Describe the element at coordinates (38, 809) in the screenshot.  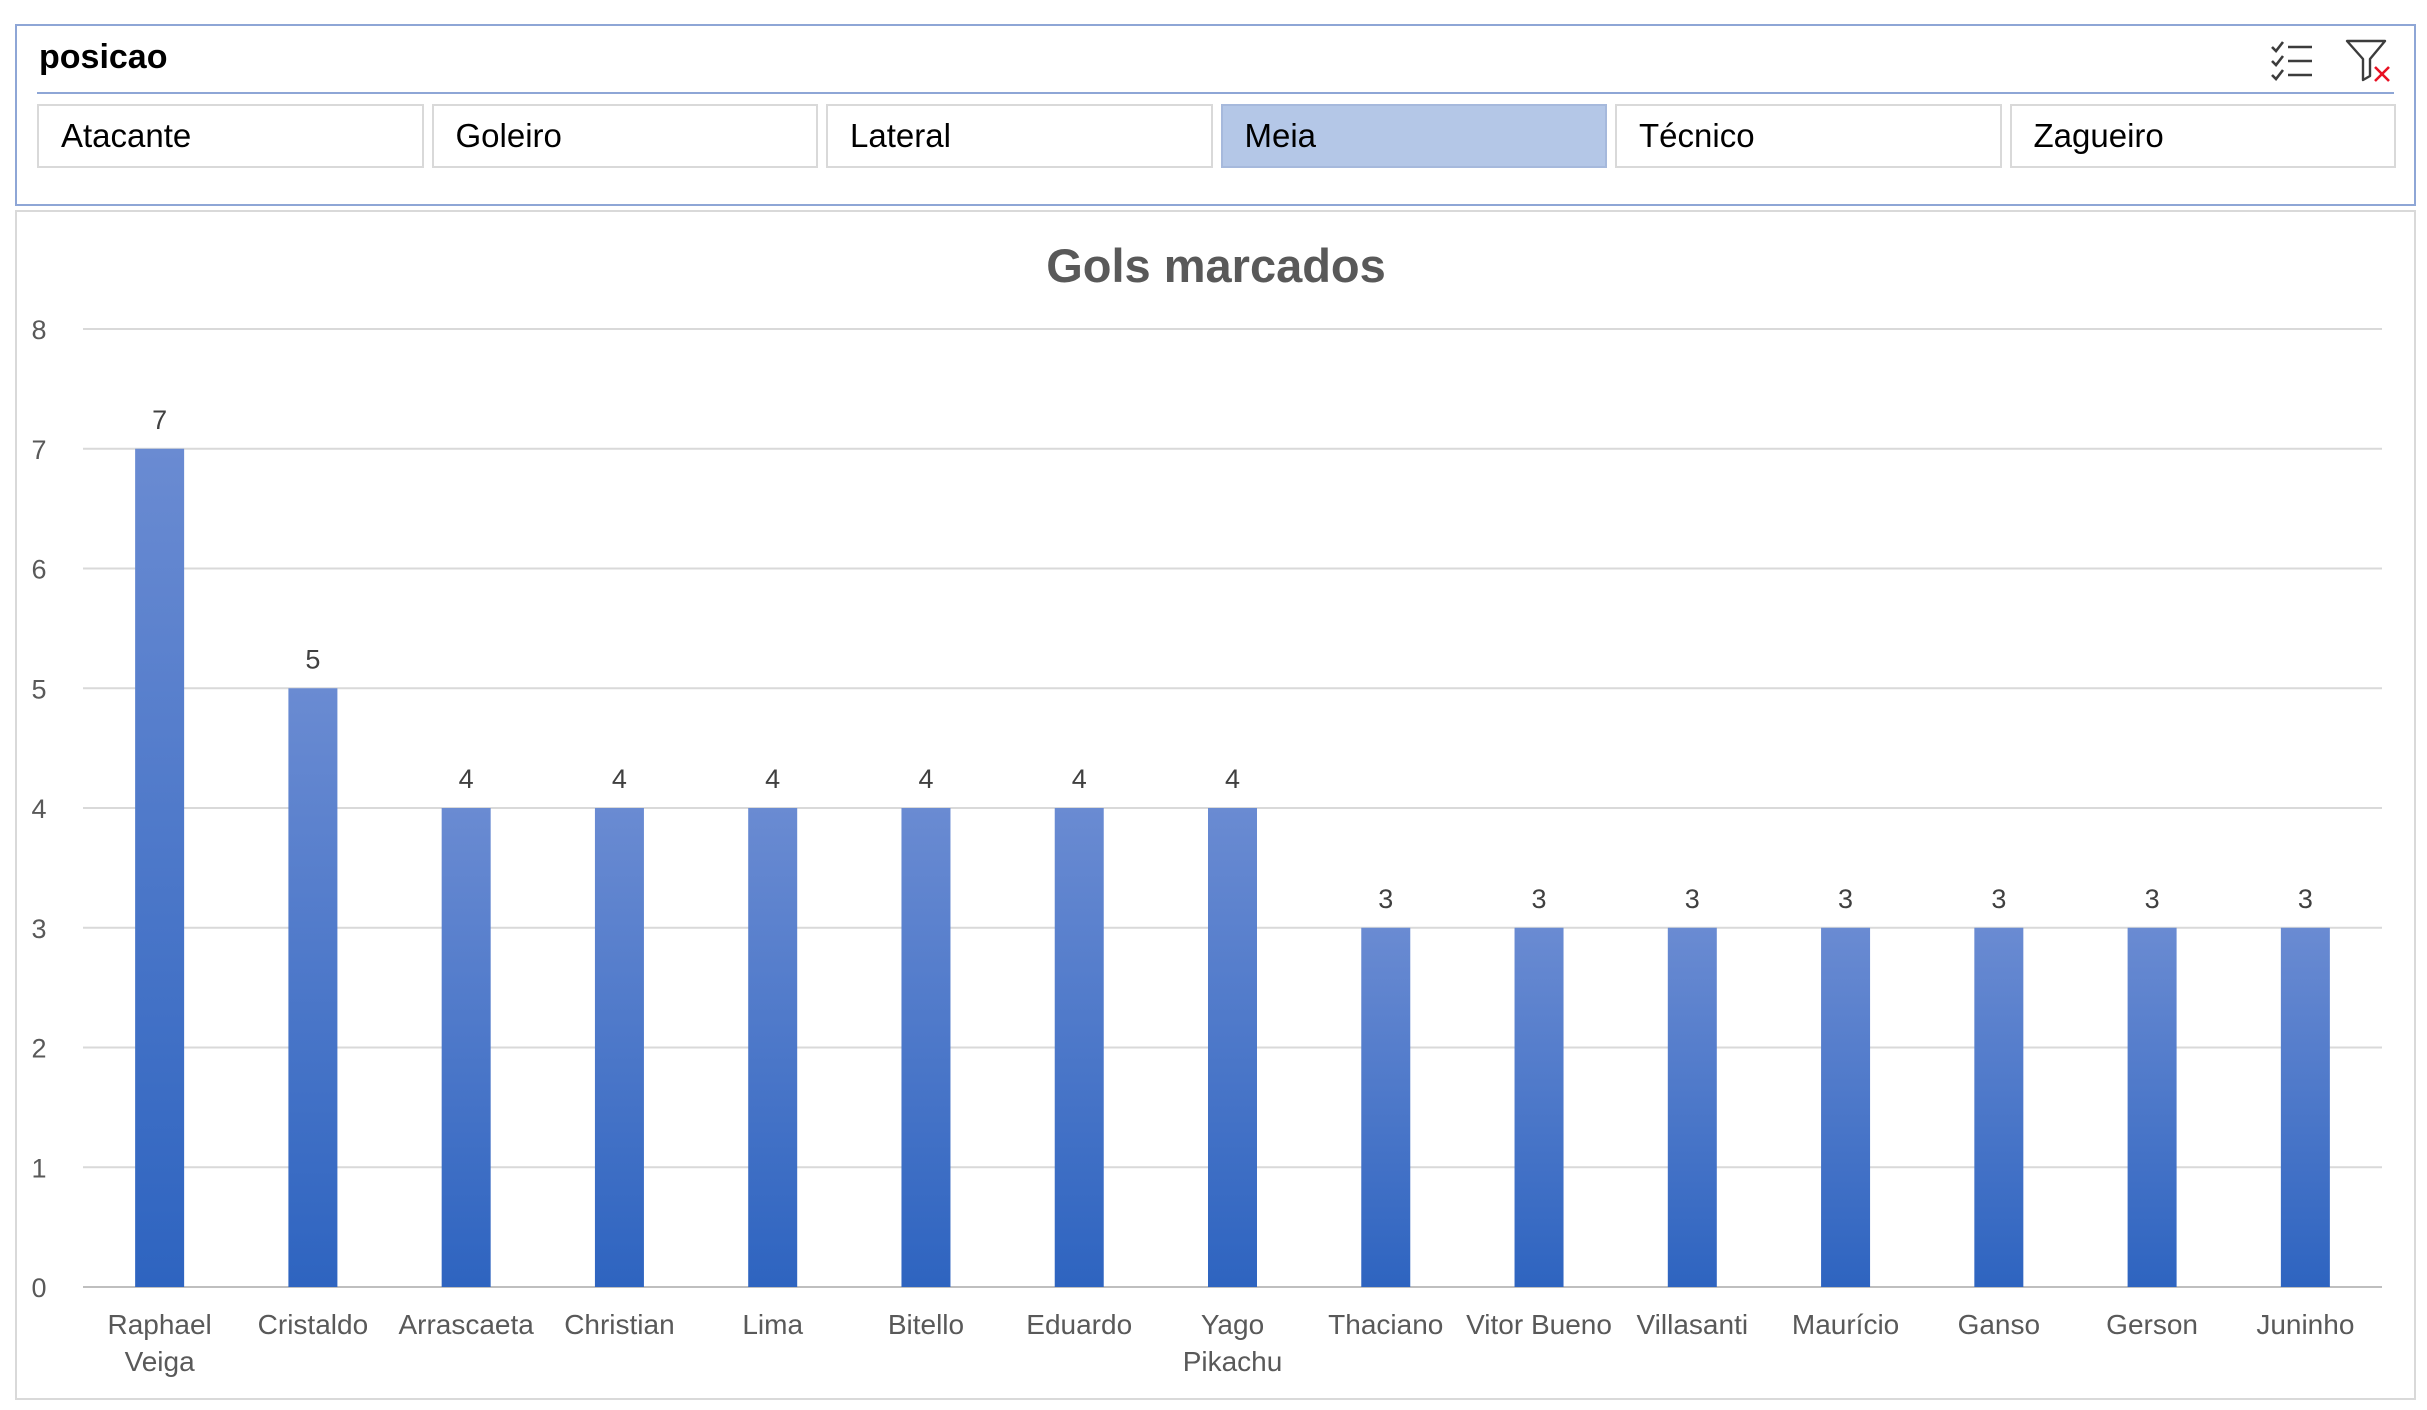
I see `y-tick-label: 4` at that location.